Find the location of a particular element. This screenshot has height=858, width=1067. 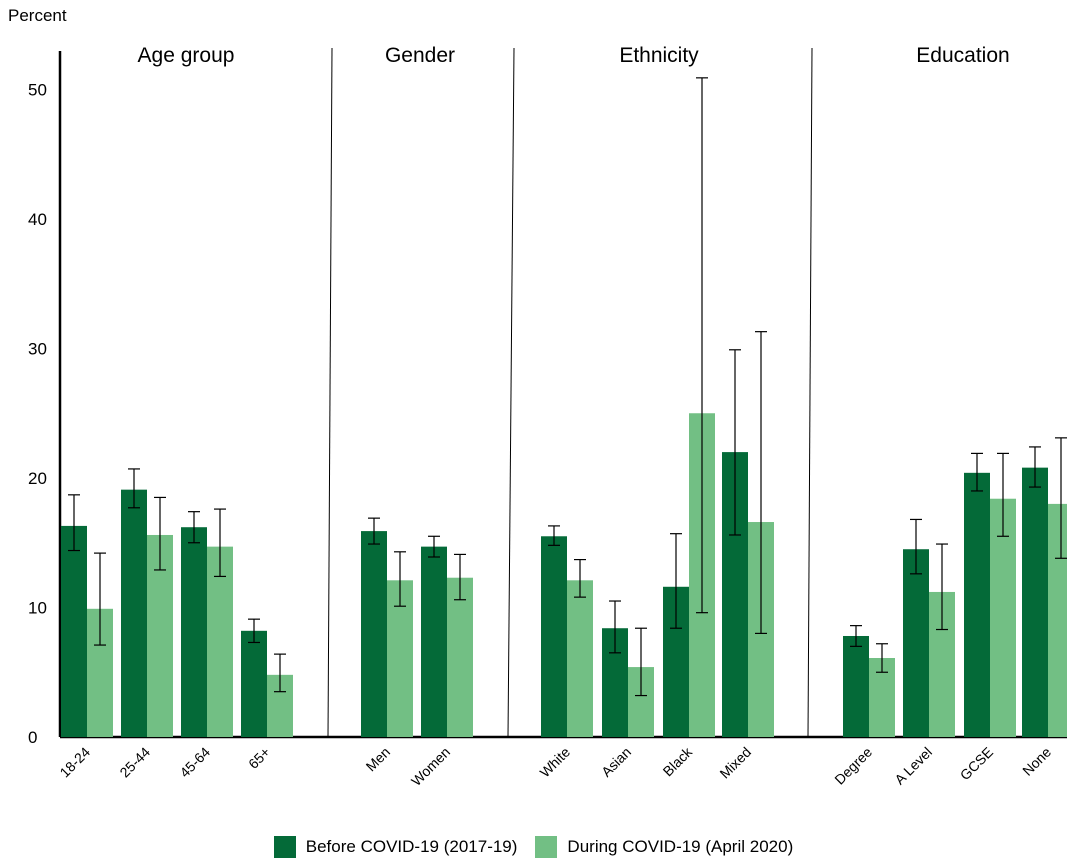

bar-before-women is located at coordinates (434, 641).